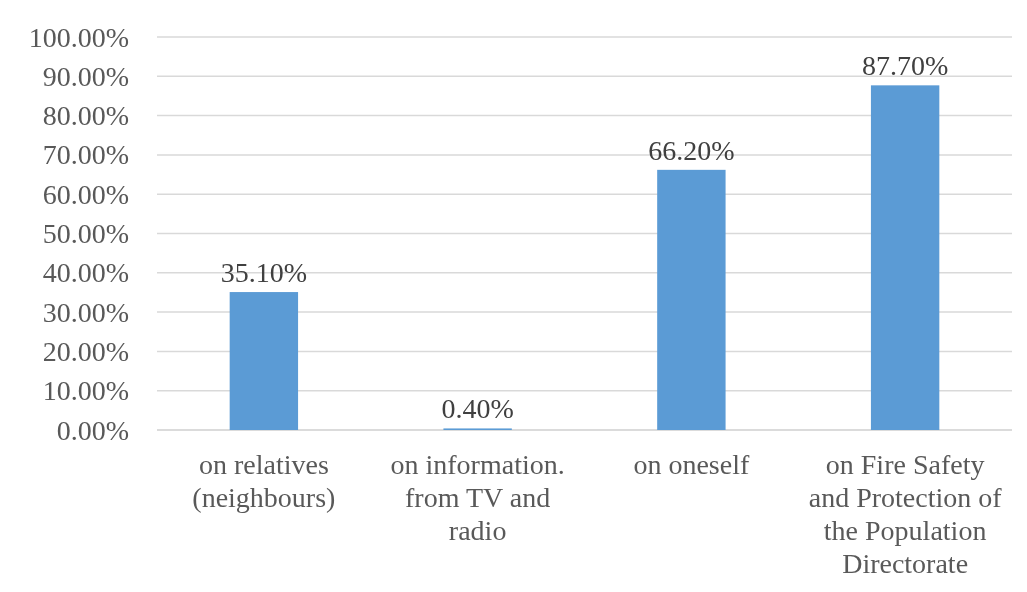  Describe the element at coordinates (691, 150) in the screenshot. I see `data-label: 66.20%` at that location.